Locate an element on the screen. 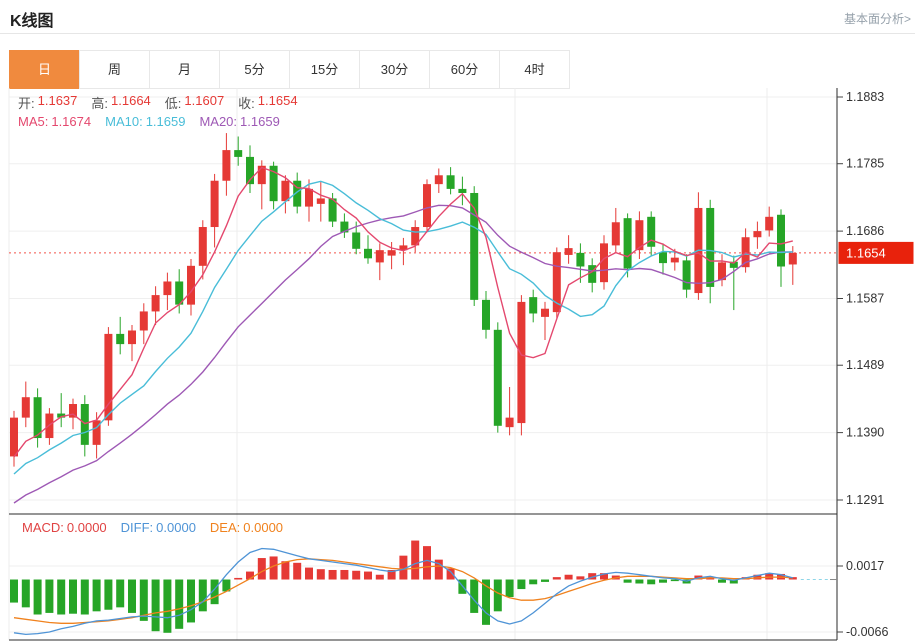  fundamental-analysis-link: 基本面分析> is located at coordinates (877, 19).